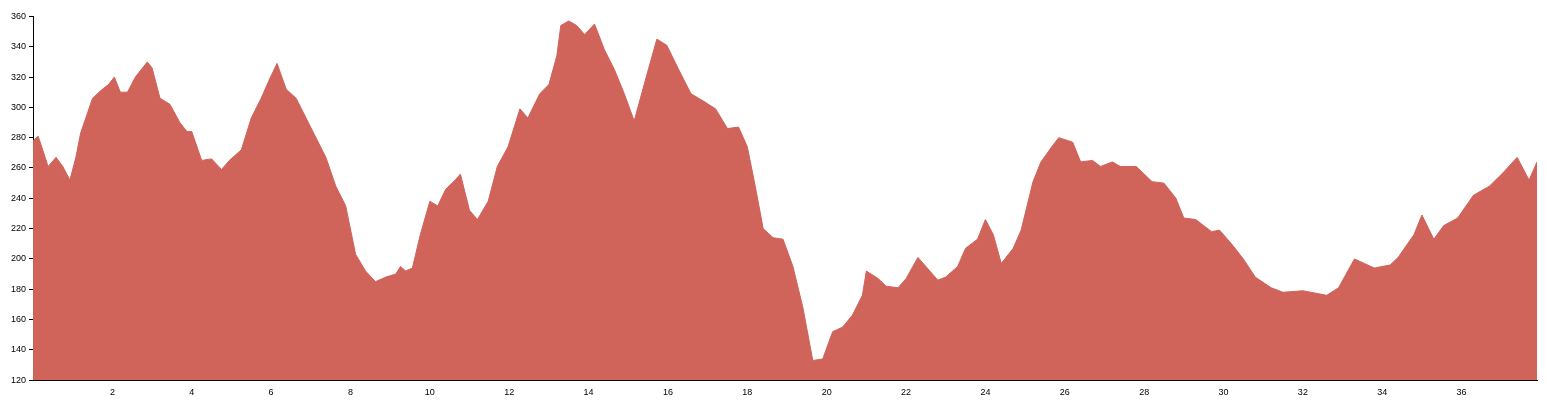 This screenshot has height=409, width=1547. What do you see at coordinates (429, 392) in the screenshot?
I see `x-tick-label: 10` at bounding box center [429, 392].